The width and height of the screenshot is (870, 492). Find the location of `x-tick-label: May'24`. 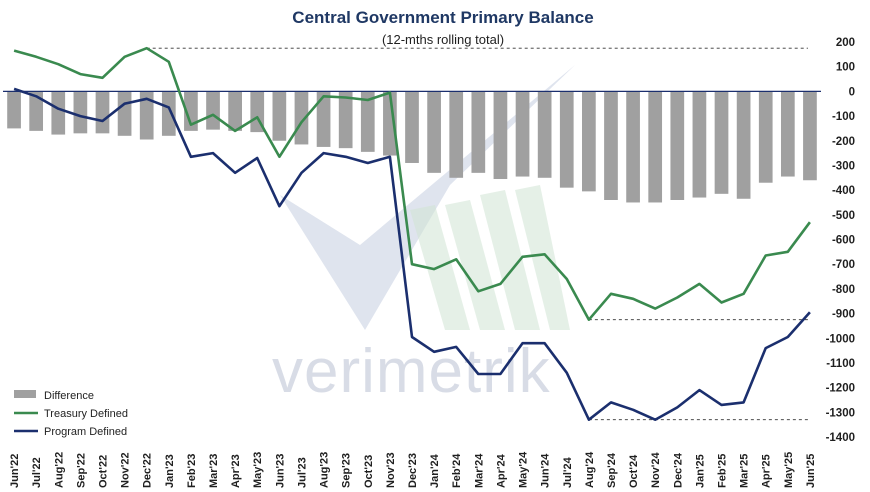

x-tick-label: May'24 is located at coordinates (524, 469).